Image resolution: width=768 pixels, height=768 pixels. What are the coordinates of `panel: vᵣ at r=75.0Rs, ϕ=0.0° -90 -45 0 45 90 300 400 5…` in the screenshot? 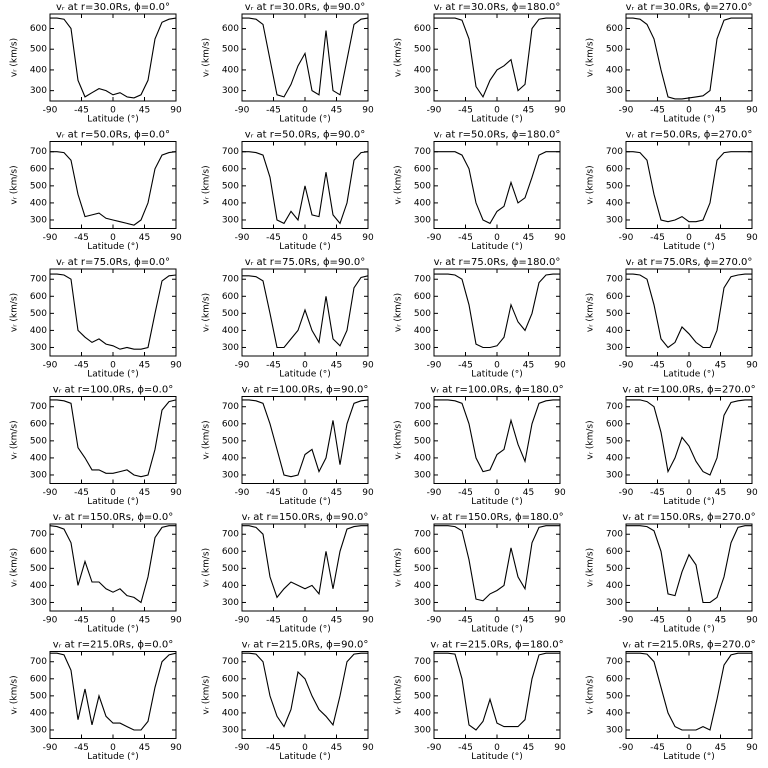 It's located at (96, 318).